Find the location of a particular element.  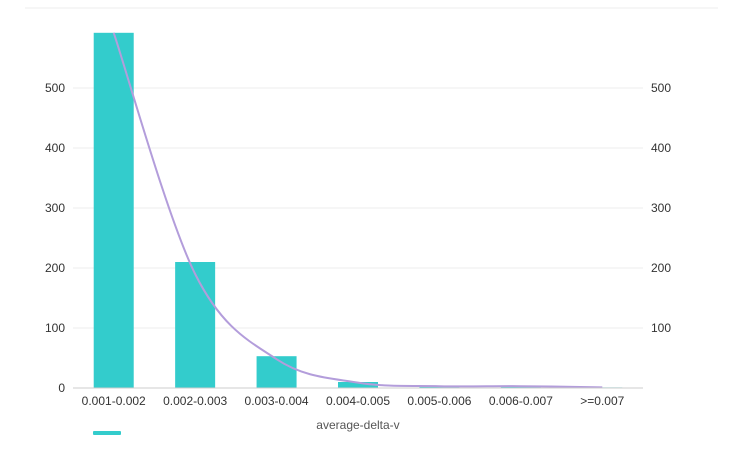

right-y-tick-label: 300 is located at coordinates (661, 208).